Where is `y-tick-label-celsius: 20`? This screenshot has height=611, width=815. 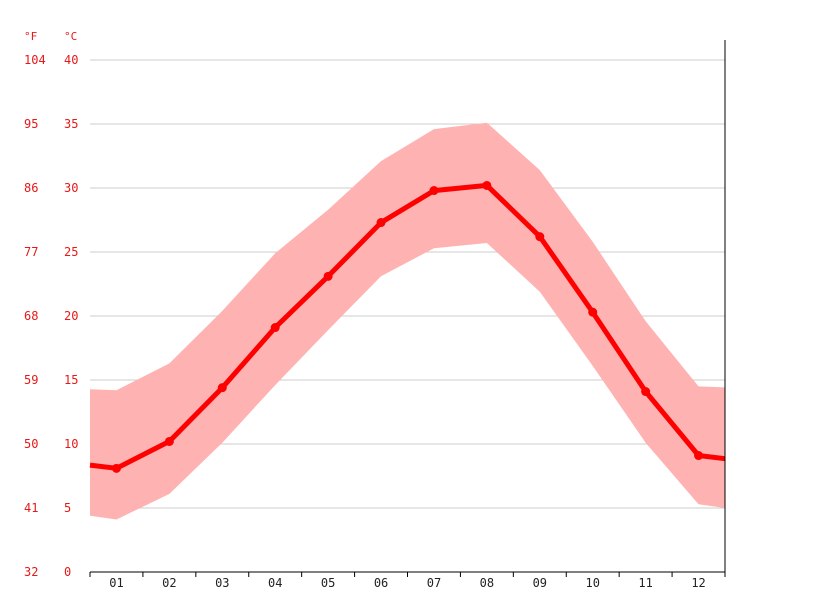 y-tick-label-celsius: 20 is located at coordinates (71, 316).